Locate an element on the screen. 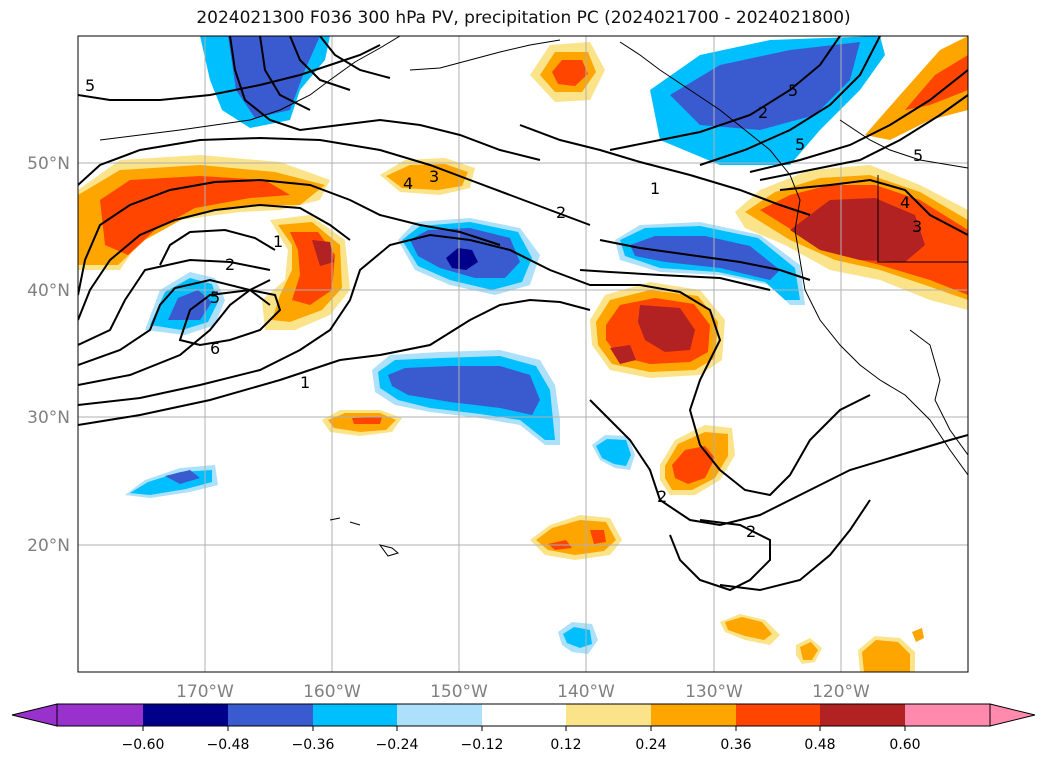 The height and width of the screenshot is (765, 1047). contour-label: 6 is located at coordinates (215, 348).